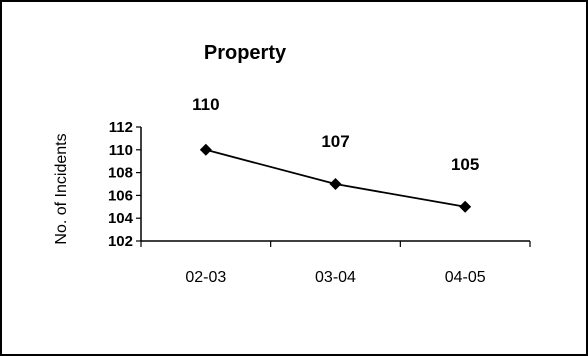 The image size is (588, 356). I want to click on x-tick-label: 04-05, so click(465, 277).